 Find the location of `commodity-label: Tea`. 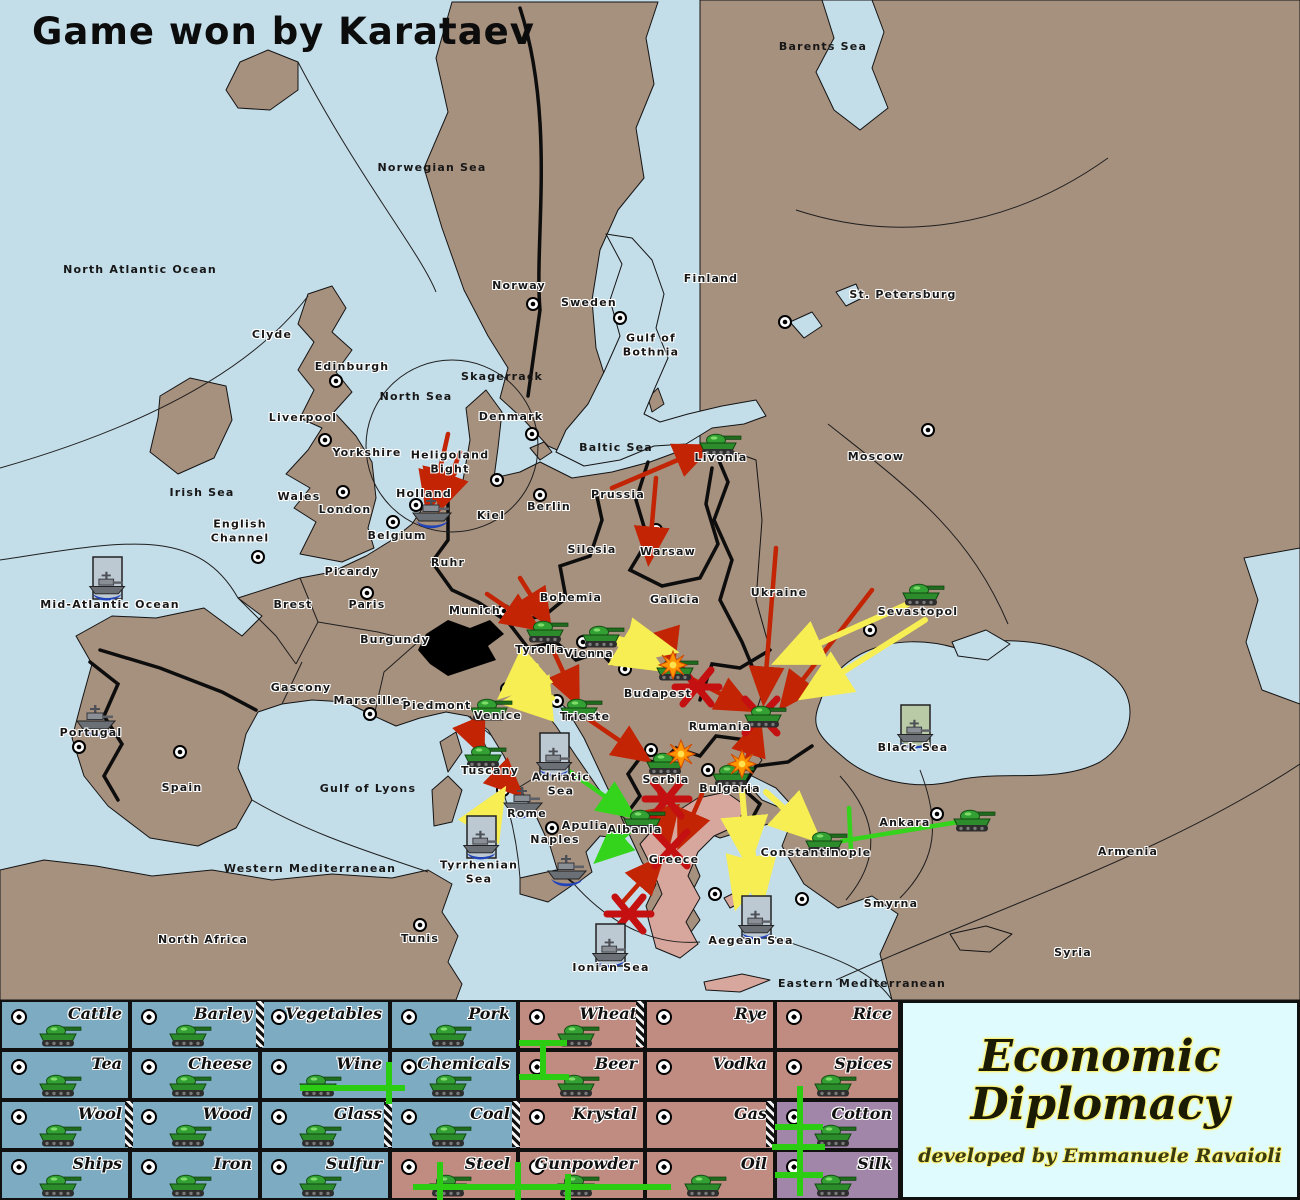

commodity-label: Tea is located at coordinates (106, 1063).